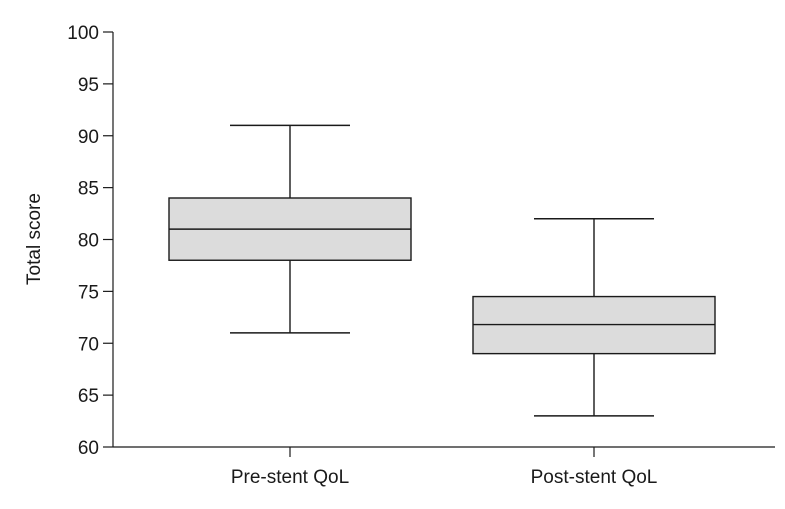 This screenshot has height=509, width=785. What do you see at coordinates (88, 448) in the screenshot?
I see `y-tick-label: 60` at bounding box center [88, 448].